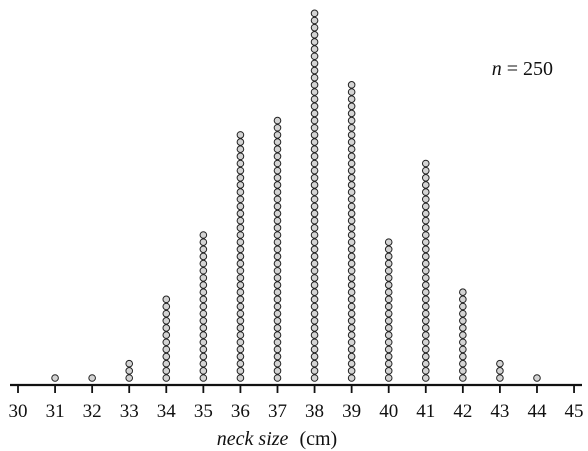  I want to click on x-tick-label-33: 33, so click(129, 411).